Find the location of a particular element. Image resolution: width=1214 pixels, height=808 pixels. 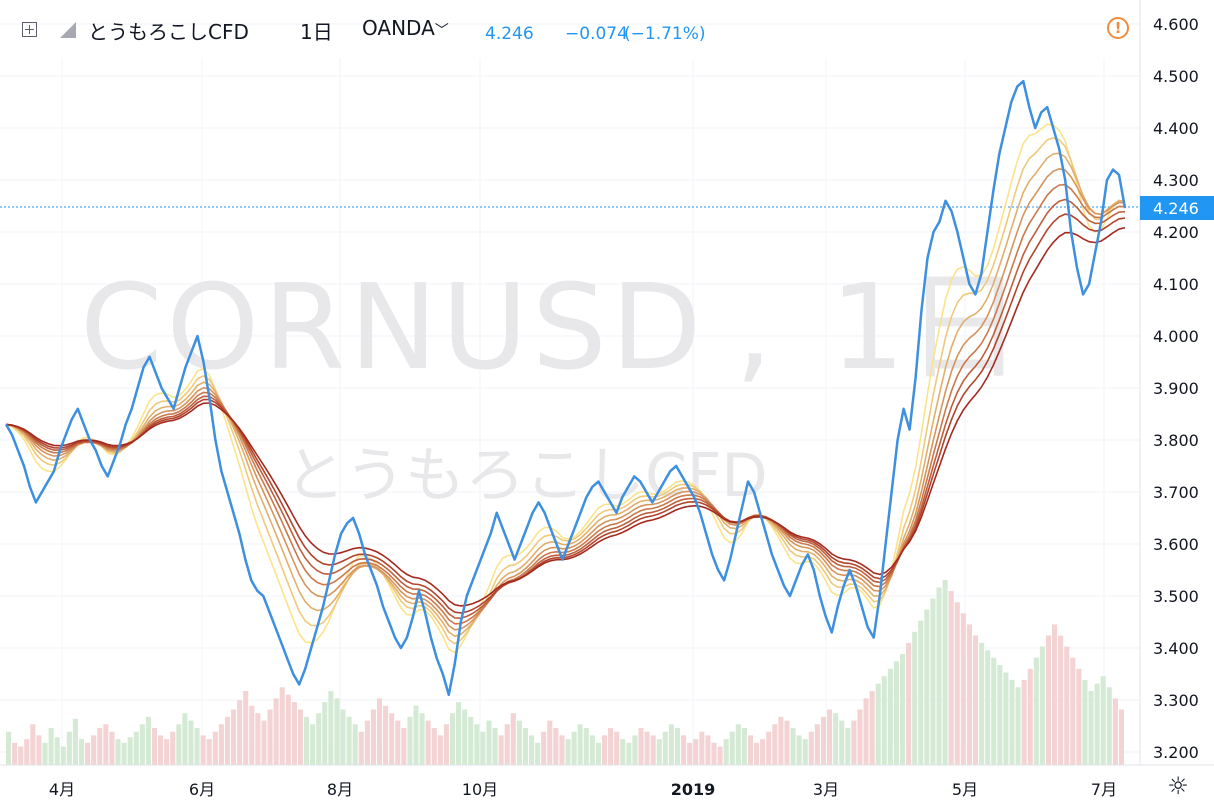

y-tick-label: 4.200 is located at coordinates (1176, 232).